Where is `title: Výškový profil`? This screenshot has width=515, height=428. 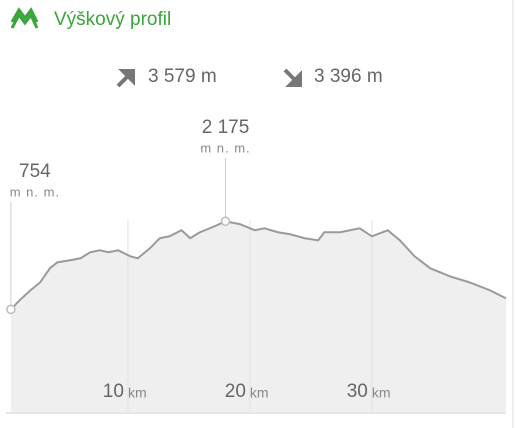 title: Výškový profil is located at coordinates (112, 19).